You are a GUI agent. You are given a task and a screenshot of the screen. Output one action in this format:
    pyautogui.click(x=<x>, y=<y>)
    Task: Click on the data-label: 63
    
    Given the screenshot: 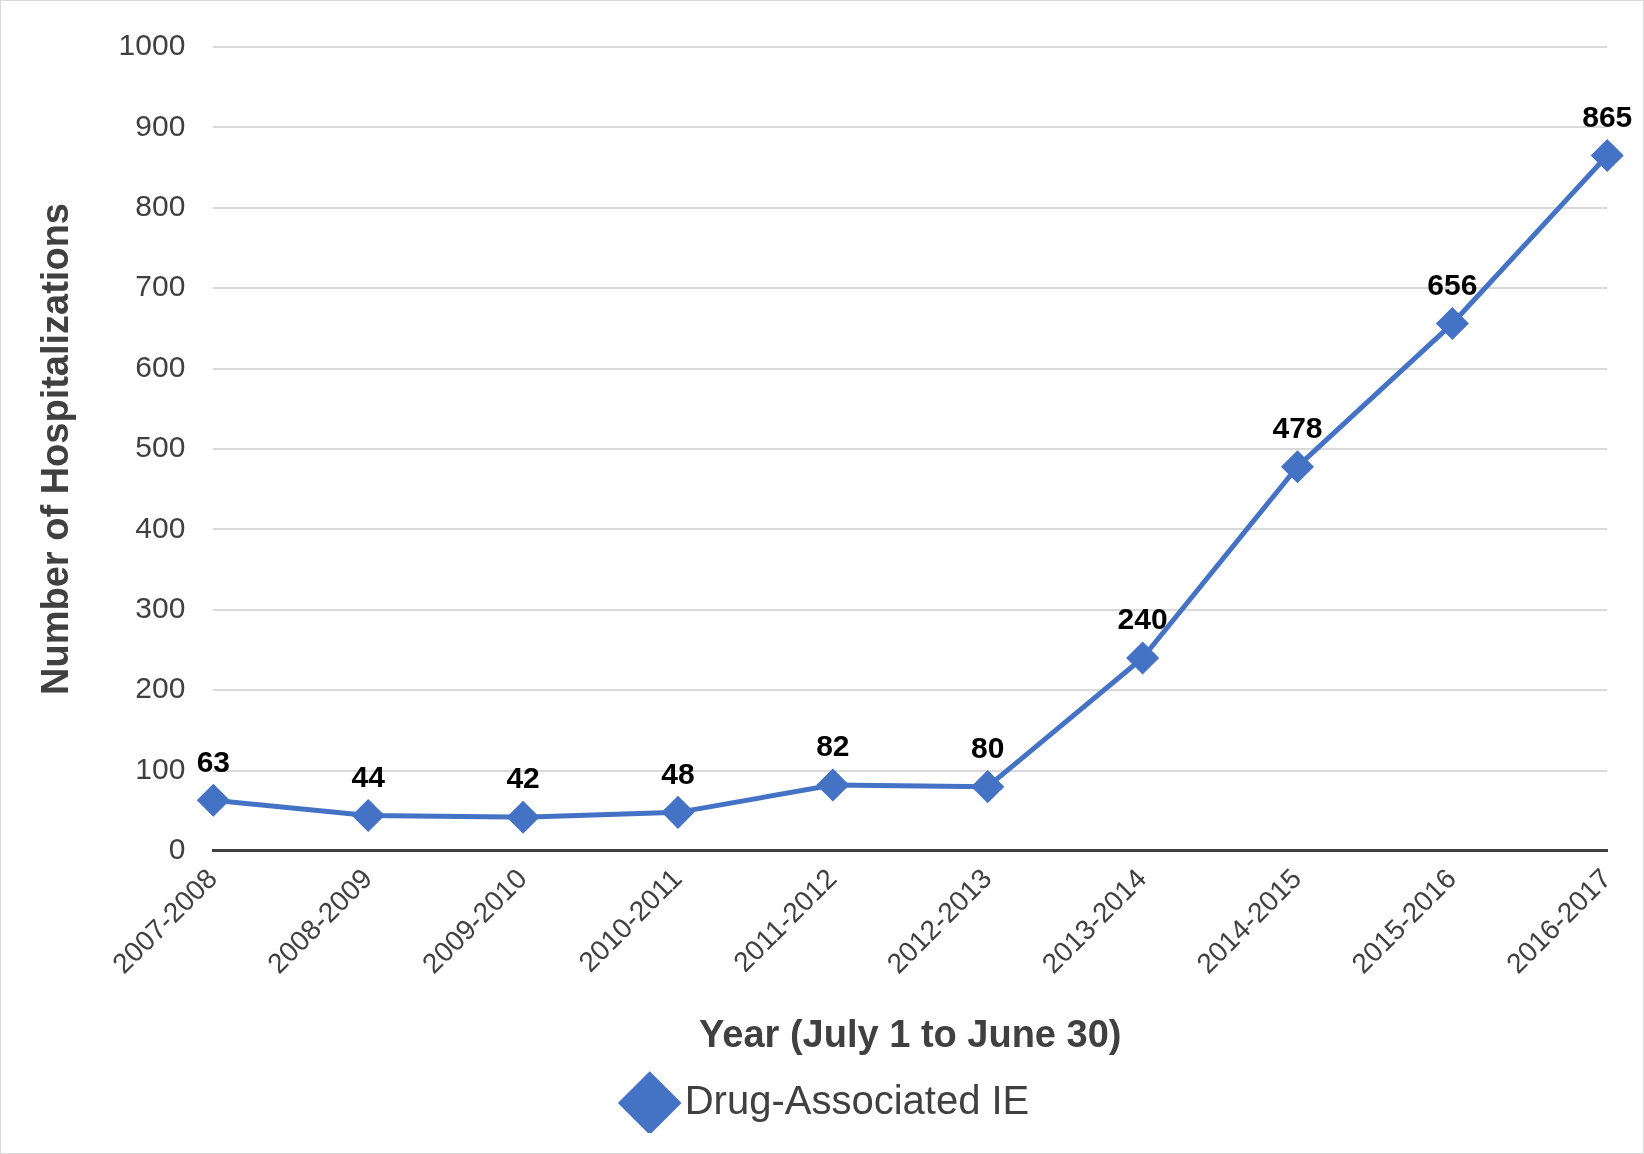 What is the action you would take?
    pyautogui.click(x=213, y=761)
    